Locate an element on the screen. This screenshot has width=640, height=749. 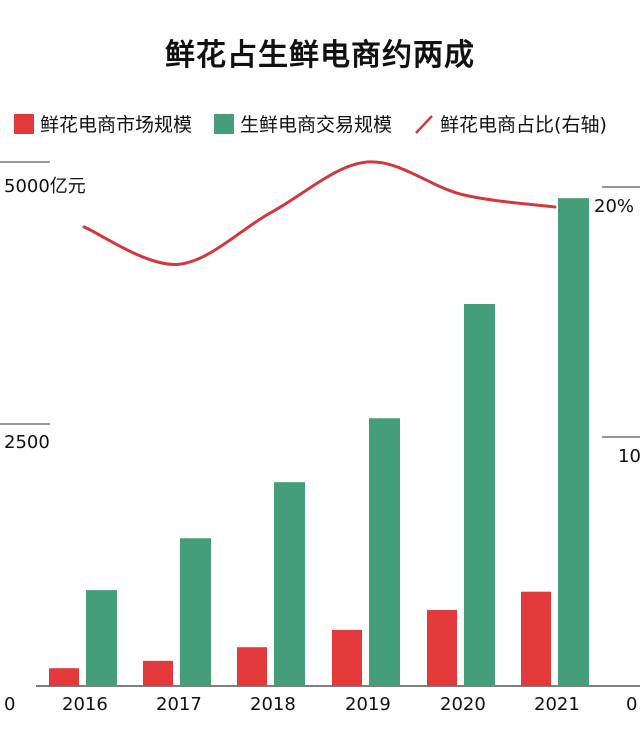
legend: 鲜花电商市场规模 生鲜电商交易规模 鲜花电商占比(右轴) is located at coordinates (321, 123).